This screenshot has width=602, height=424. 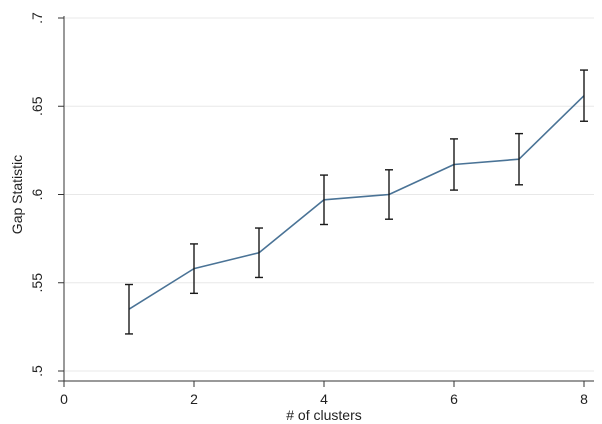 What do you see at coordinates (46, 194) in the screenshot?
I see `y-axis-ticks: .5 .55 .6 .65 .7` at bounding box center [46, 194].